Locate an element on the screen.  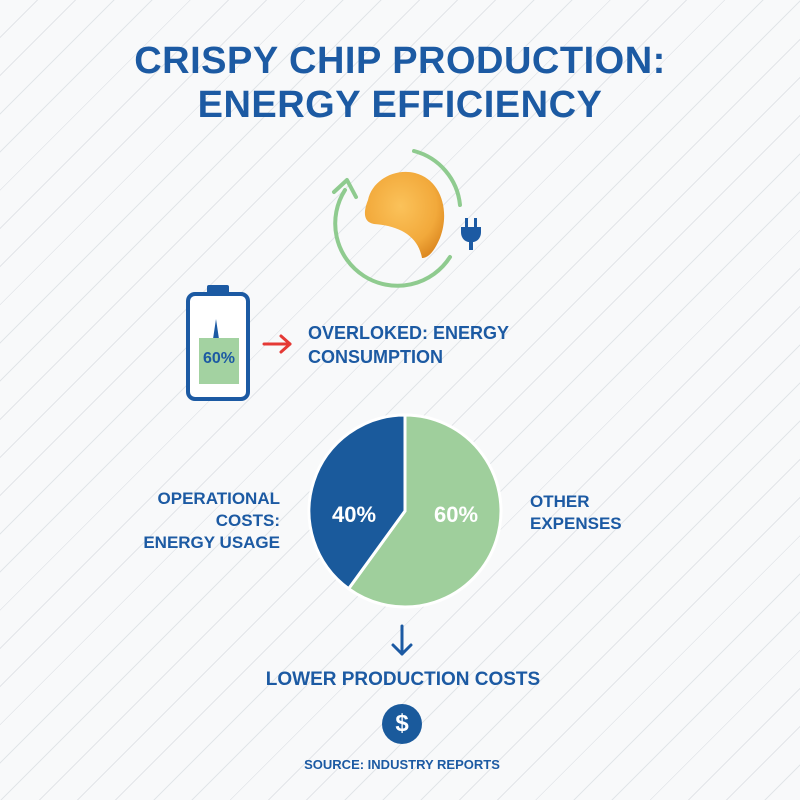
arrow-right-icon is located at coordinates (278, 344).